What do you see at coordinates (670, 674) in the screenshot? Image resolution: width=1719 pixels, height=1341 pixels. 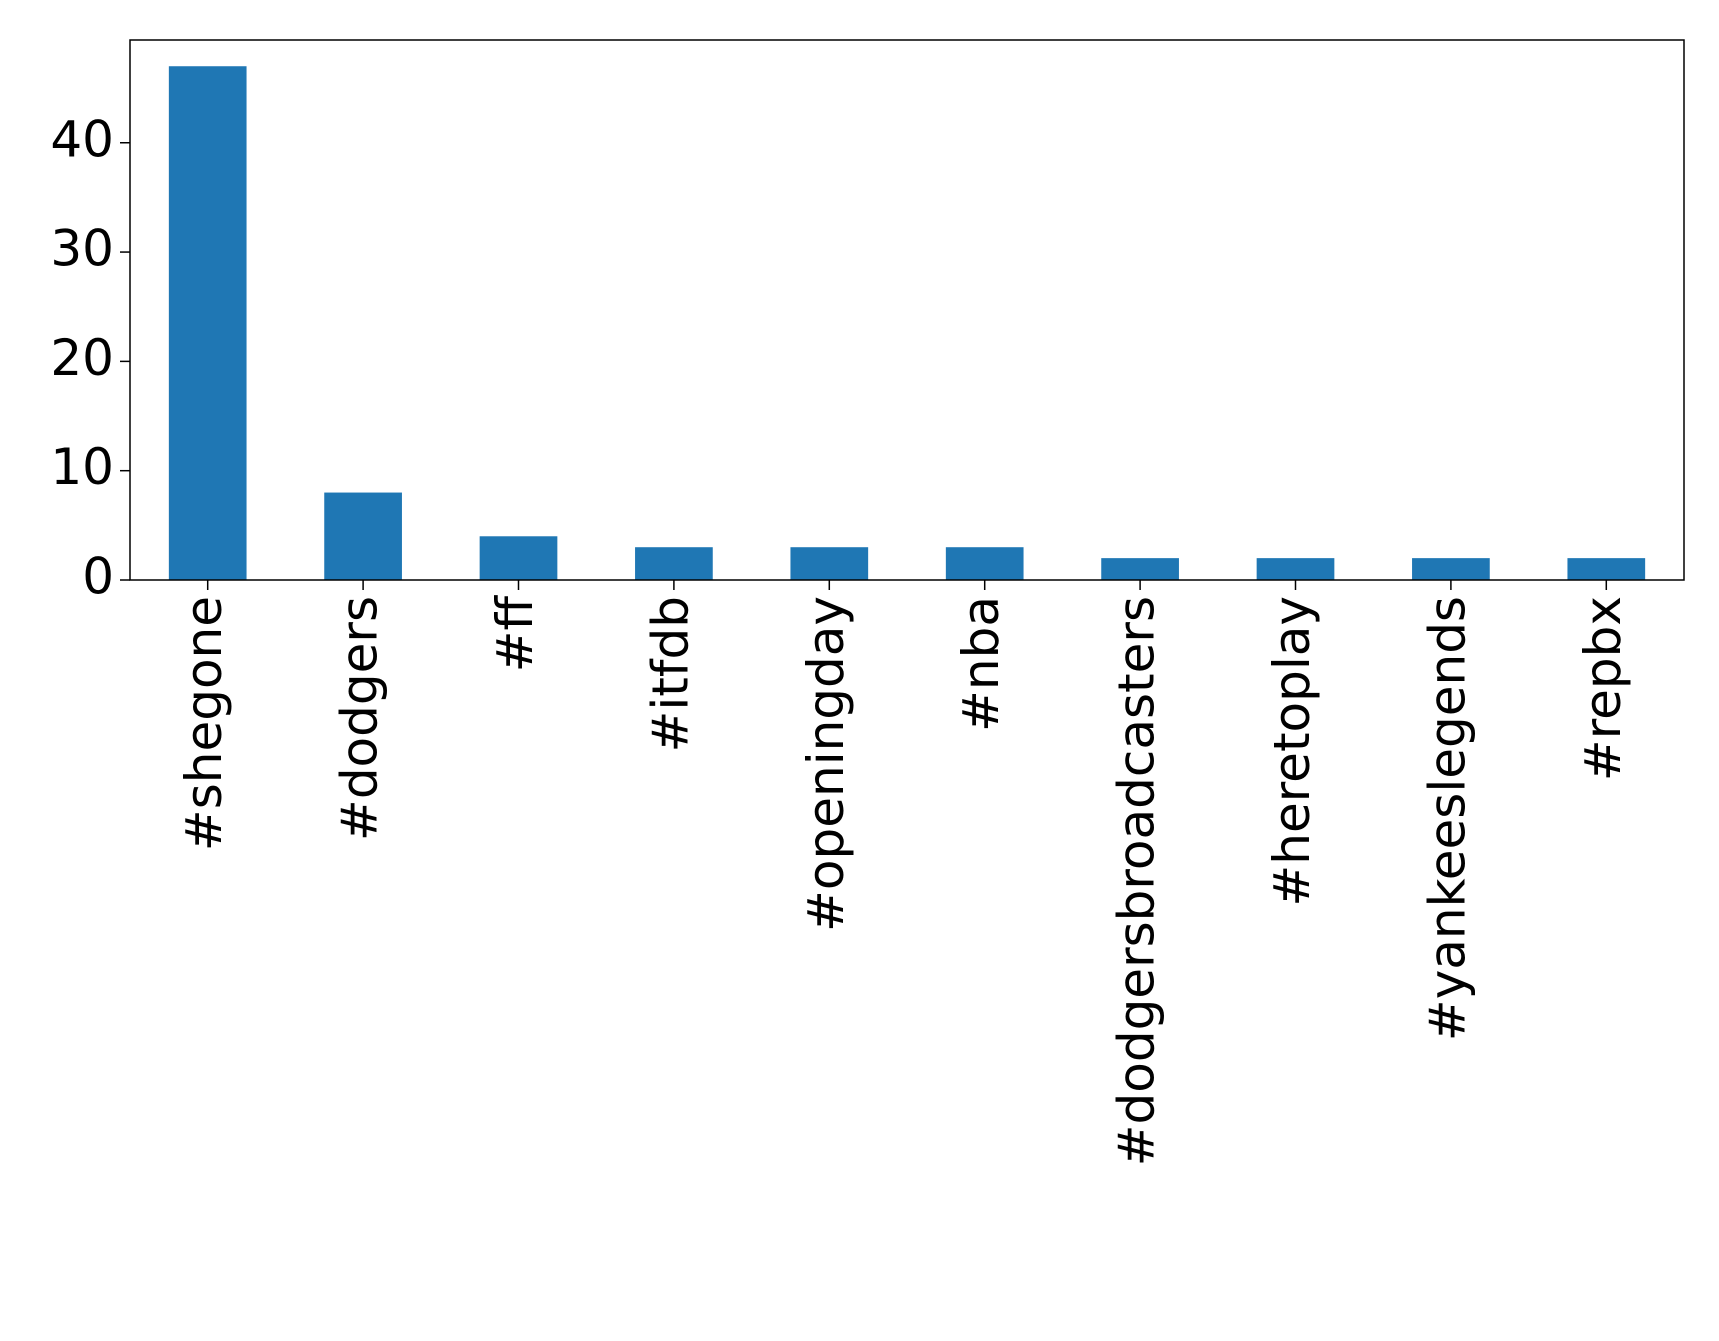 I see `x-tick-label: #itfdb` at bounding box center [670, 674].